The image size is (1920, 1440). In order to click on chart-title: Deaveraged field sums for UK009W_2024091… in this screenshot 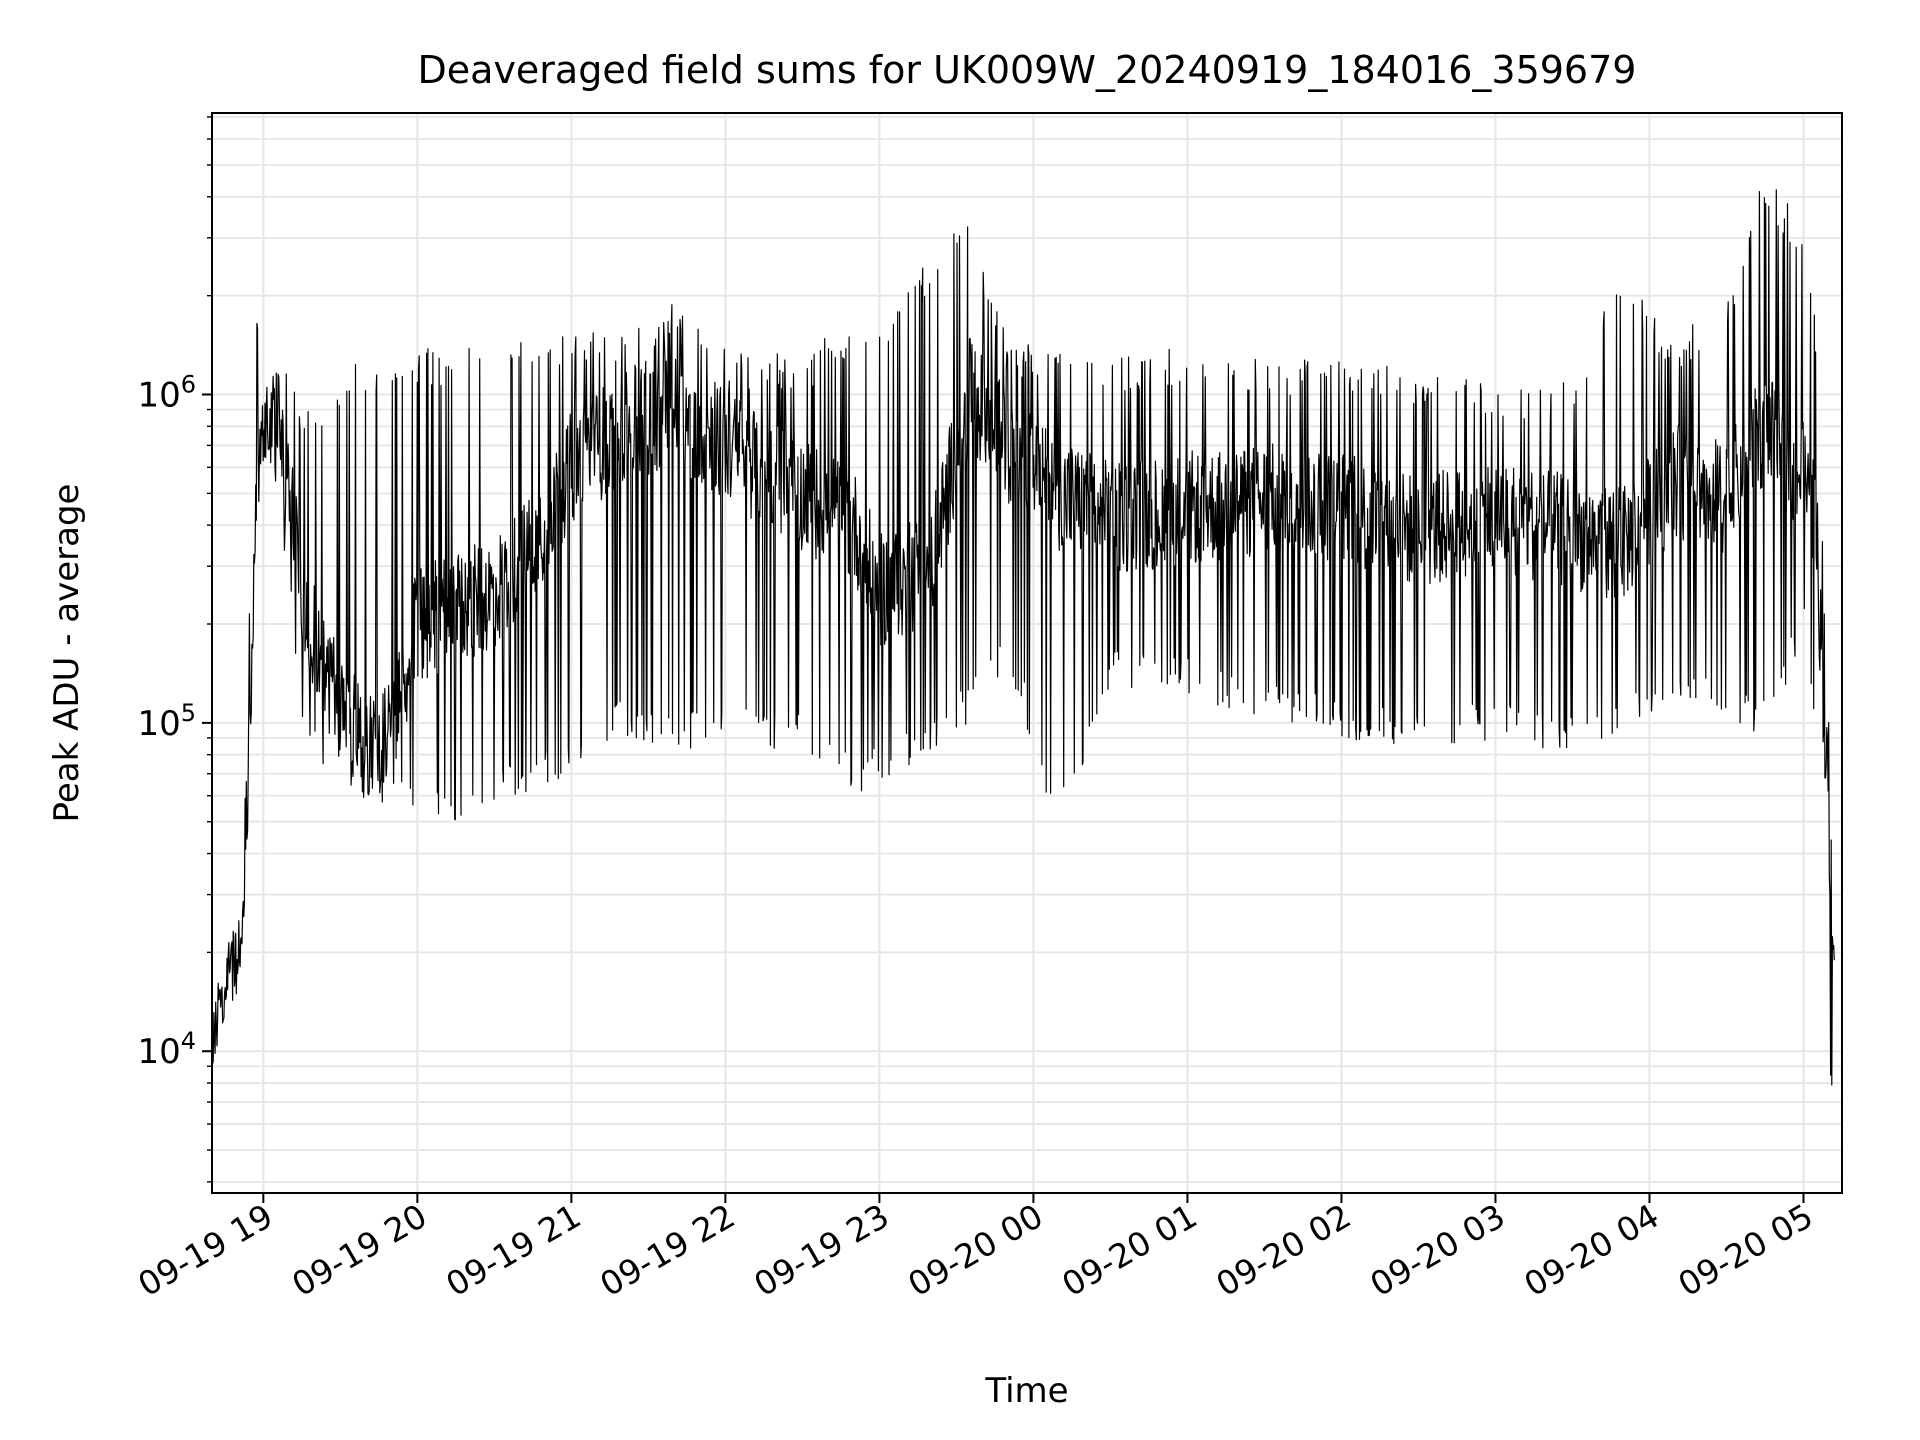, I will do `click(1027, 70)`.